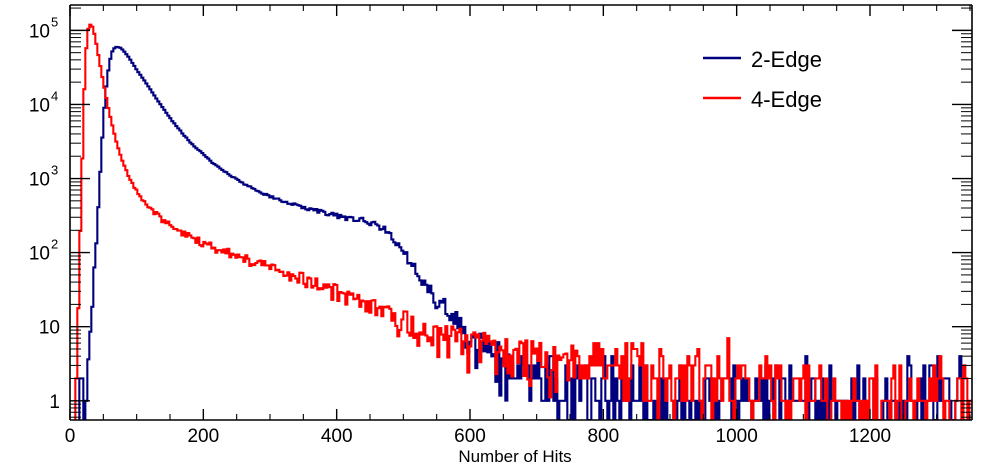  What do you see at coordinates (762, 79) in the screenshot?
I see `legend: 2-Edge 4-Edge` at bounding box center [762, 79].